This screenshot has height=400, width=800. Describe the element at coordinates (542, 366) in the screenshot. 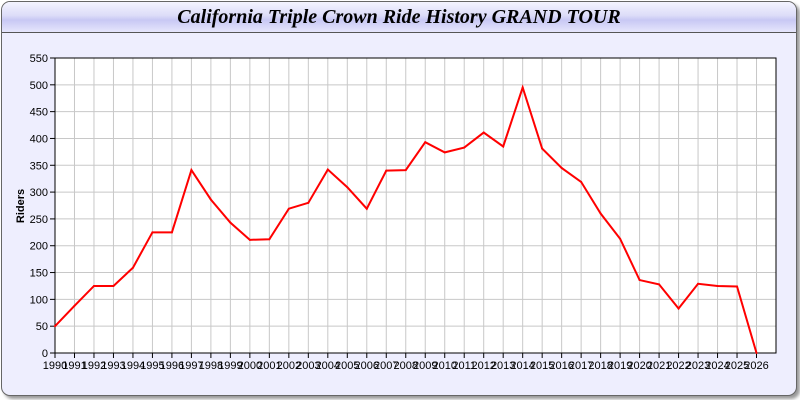

I see `x-tick-label: 2015` at that location.